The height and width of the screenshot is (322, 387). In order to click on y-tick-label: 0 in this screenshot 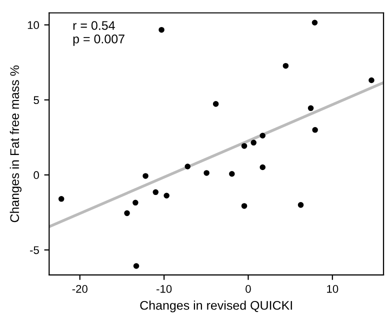, I will do `click(36, 175)`.